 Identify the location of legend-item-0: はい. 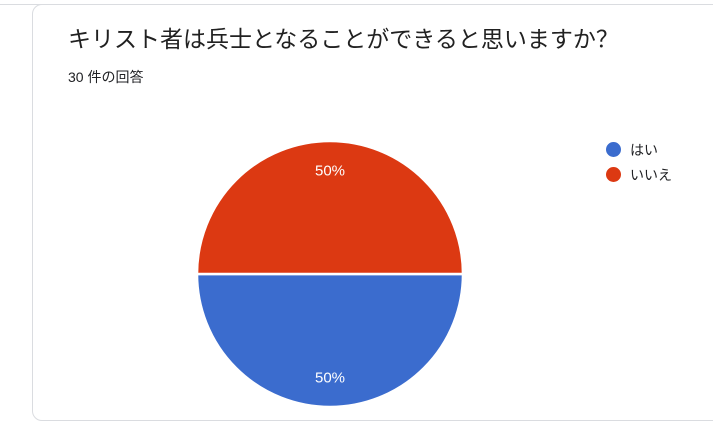
(639, 149).